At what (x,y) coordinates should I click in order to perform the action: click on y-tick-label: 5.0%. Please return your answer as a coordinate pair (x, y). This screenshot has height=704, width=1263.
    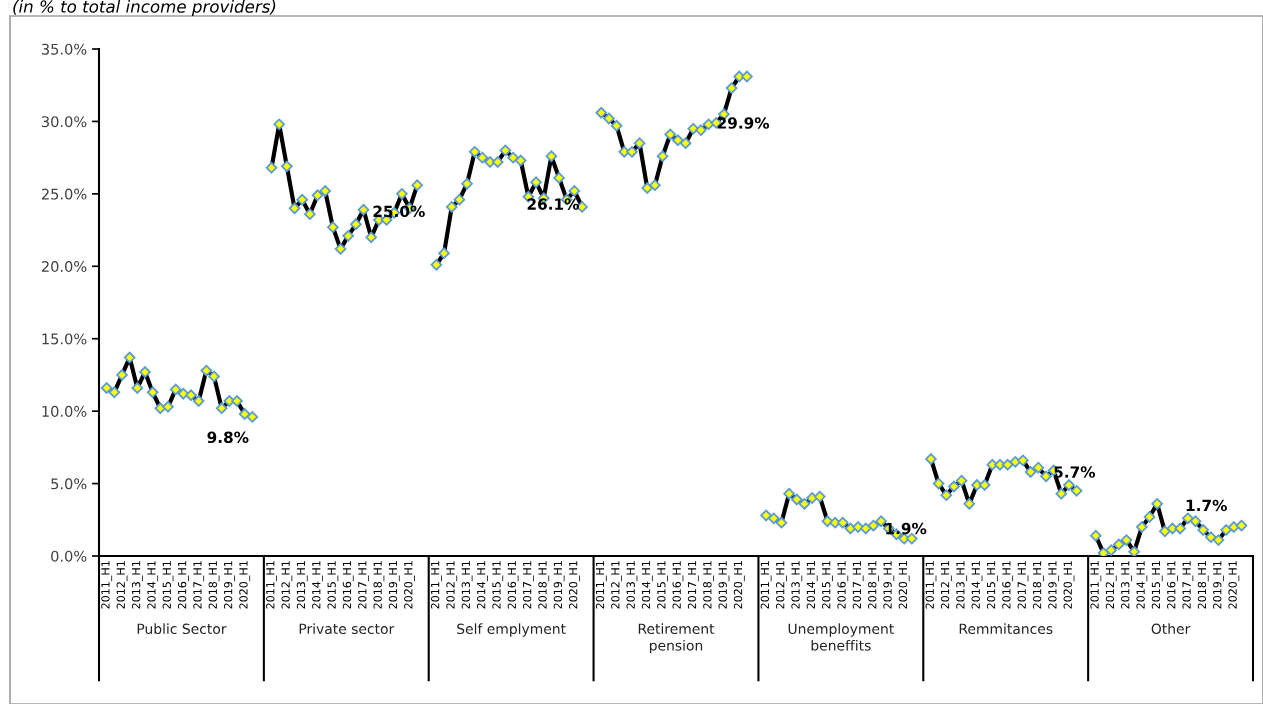
    Looking at the image, I should click on (69, 484).